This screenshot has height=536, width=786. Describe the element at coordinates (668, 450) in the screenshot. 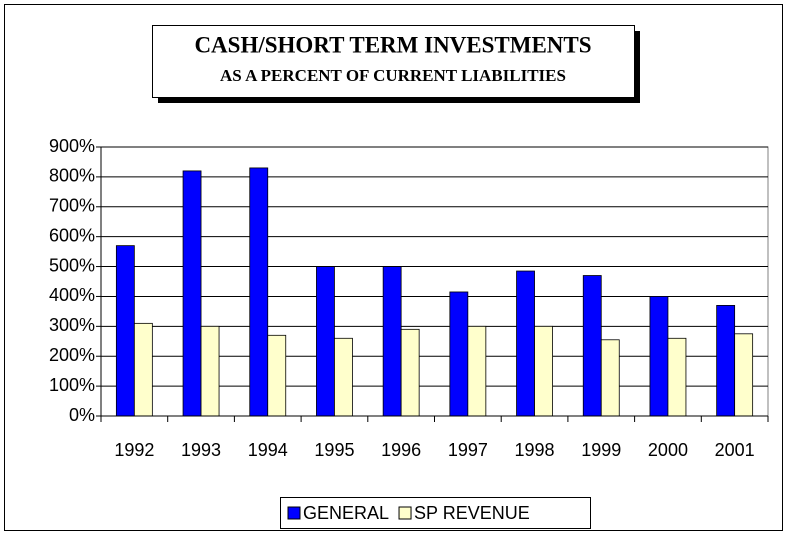

I see `x-tick-label: 2000` at that location.